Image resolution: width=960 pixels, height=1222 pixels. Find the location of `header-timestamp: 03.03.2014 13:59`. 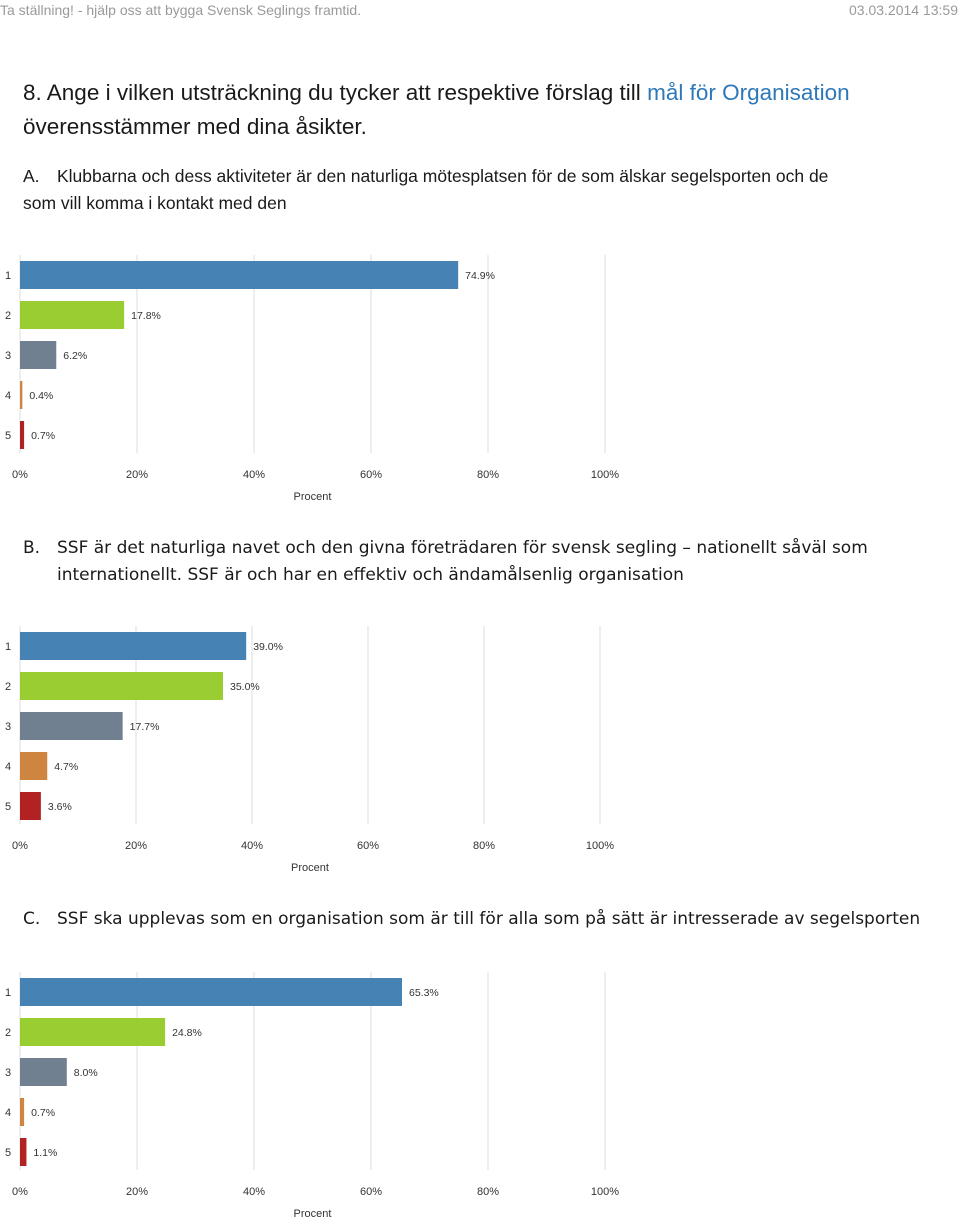

header-timestamp: 03.03.2014 13:59 is located at coordinates (903, 10).